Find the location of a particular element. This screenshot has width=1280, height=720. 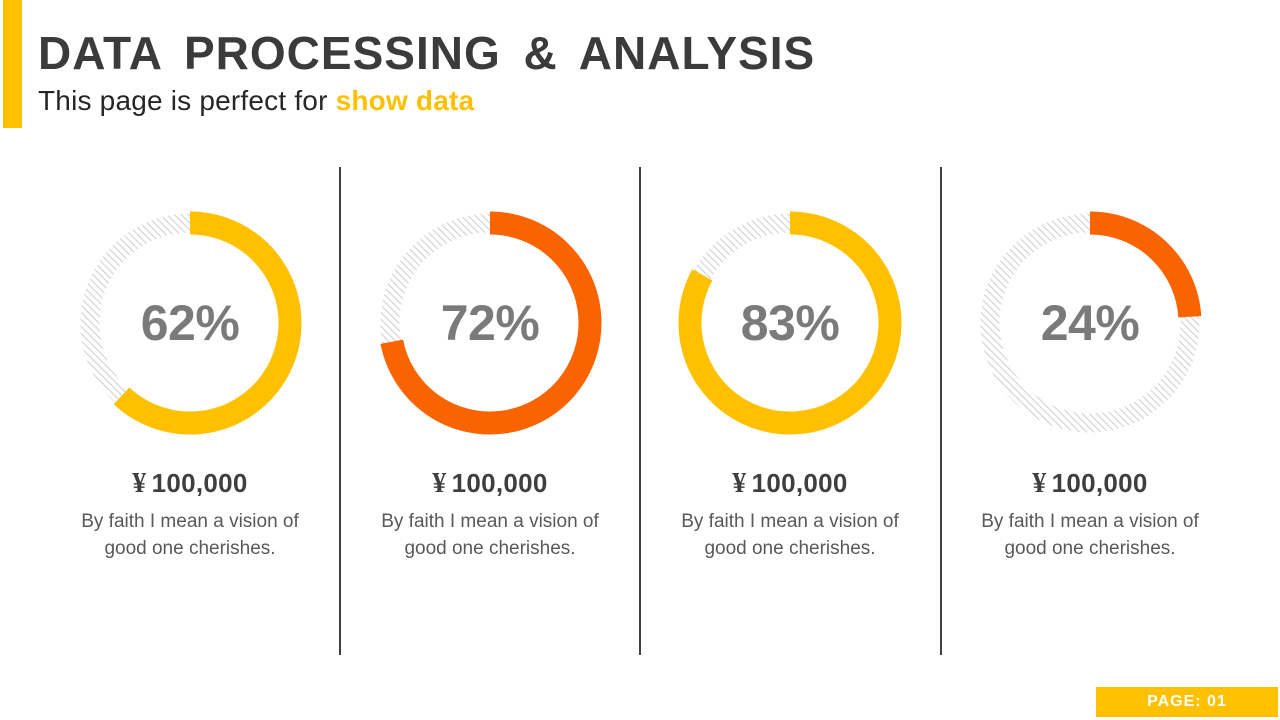

accent-bar is located at coordinates (12, 64).